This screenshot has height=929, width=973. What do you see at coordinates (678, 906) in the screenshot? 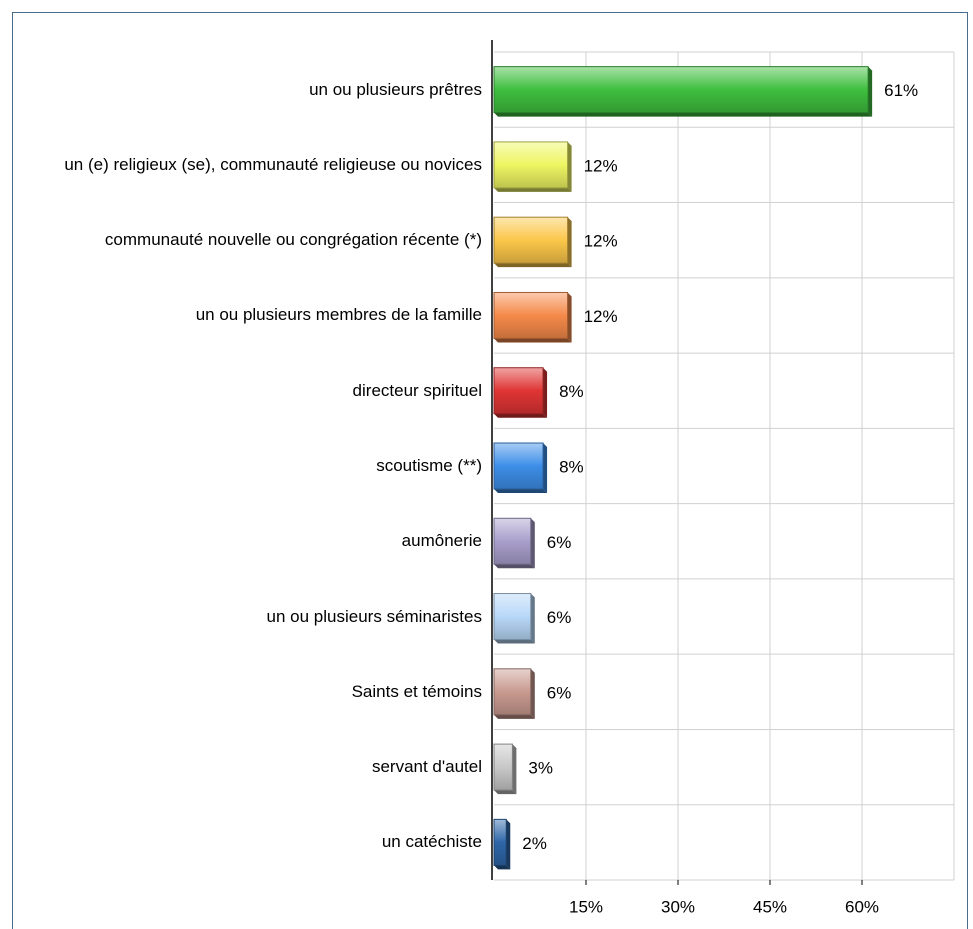
I see `x-tick-label: 30%` at bounding box center [678, 906].